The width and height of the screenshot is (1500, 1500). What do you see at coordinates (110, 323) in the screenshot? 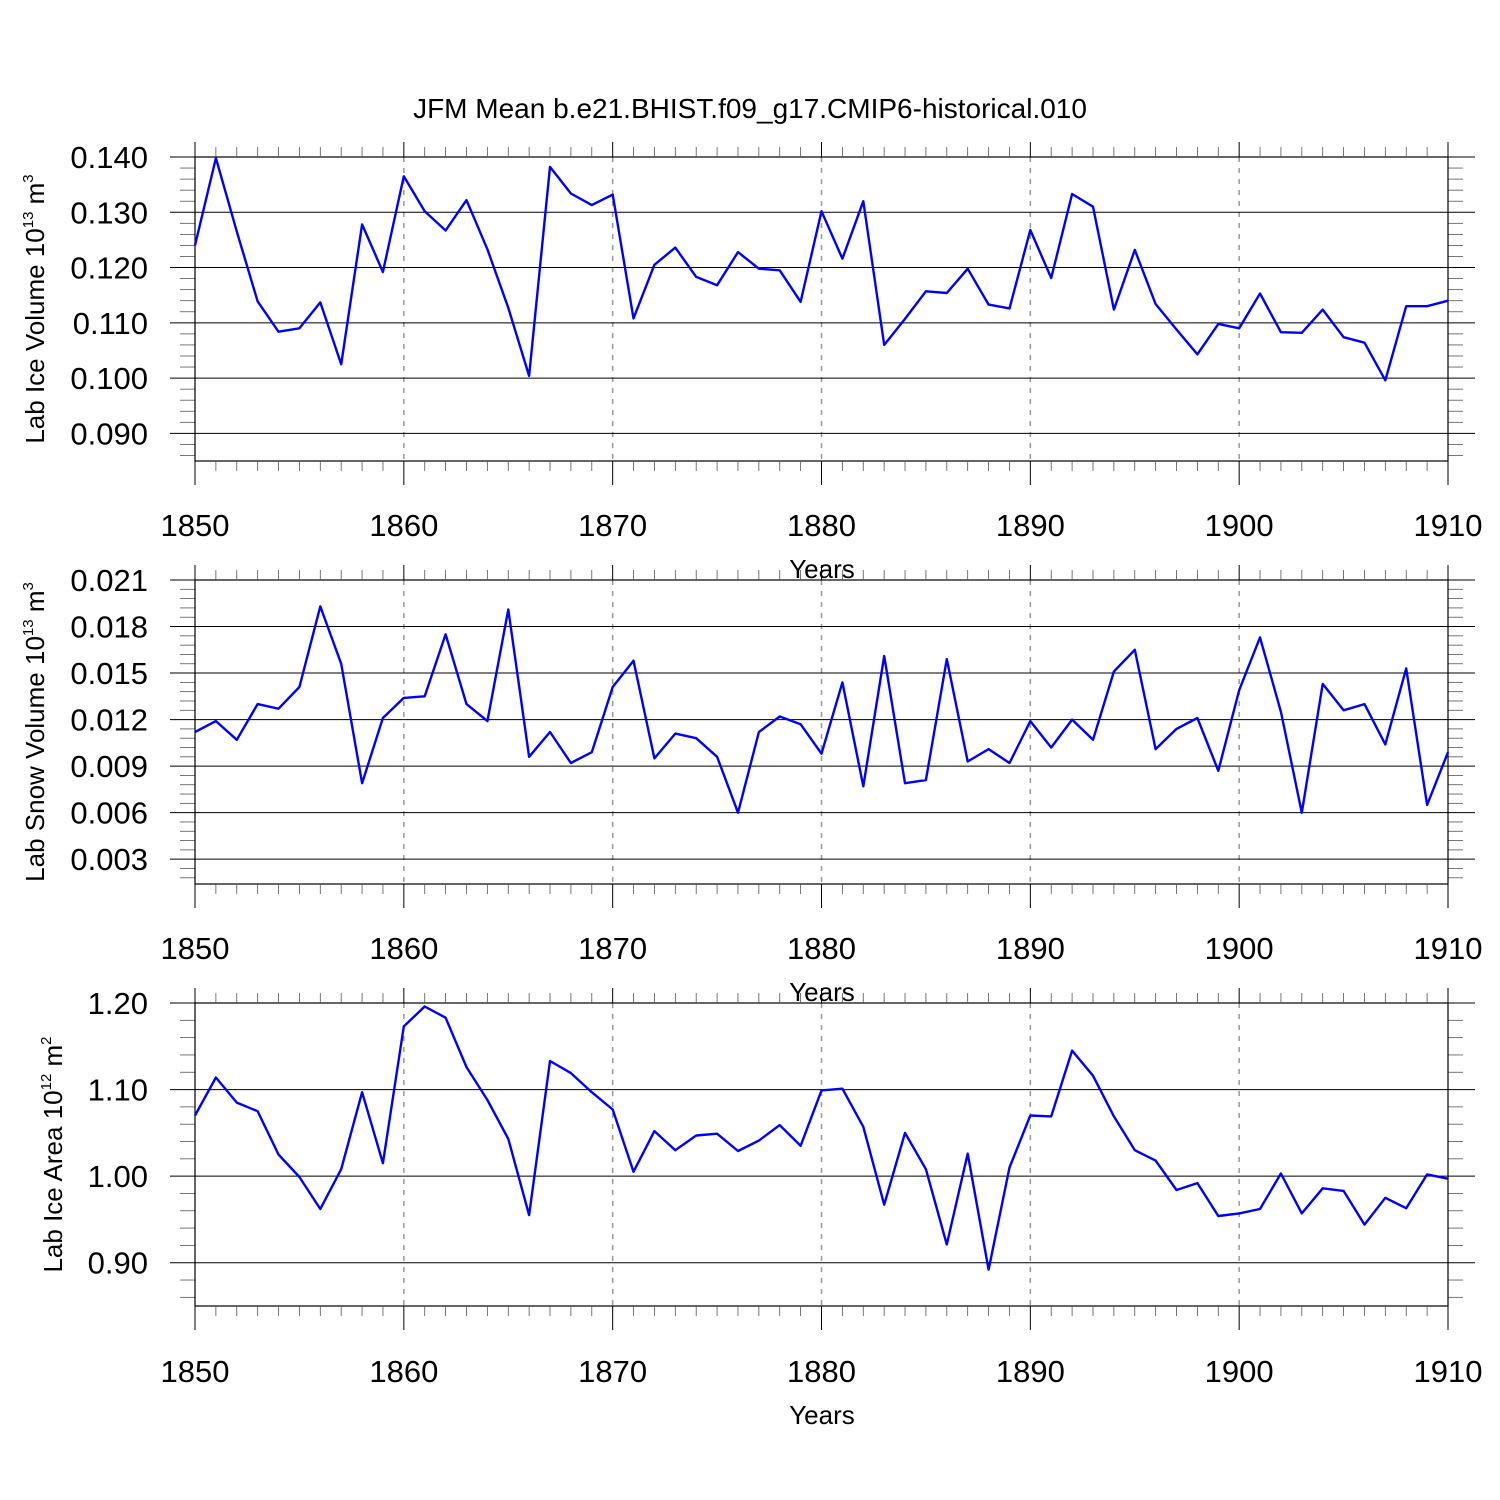
I see `y-tick-label: 0.110` at bounding box center [110, 323].